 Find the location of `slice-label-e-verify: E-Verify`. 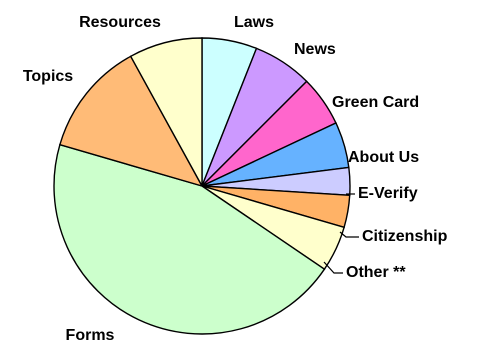

slice-label-e-verify: E-Verify is located at coordinates (388, 193).